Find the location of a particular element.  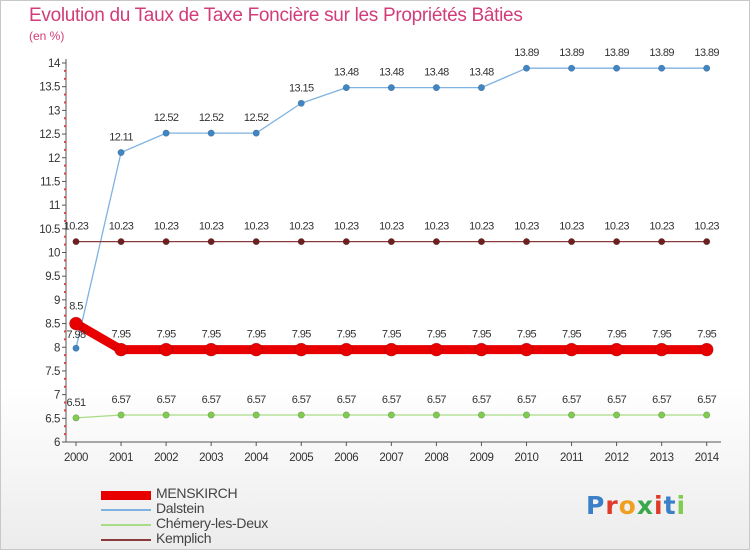

y-tick-label: 11.5 is located at coordinates (50, 182).